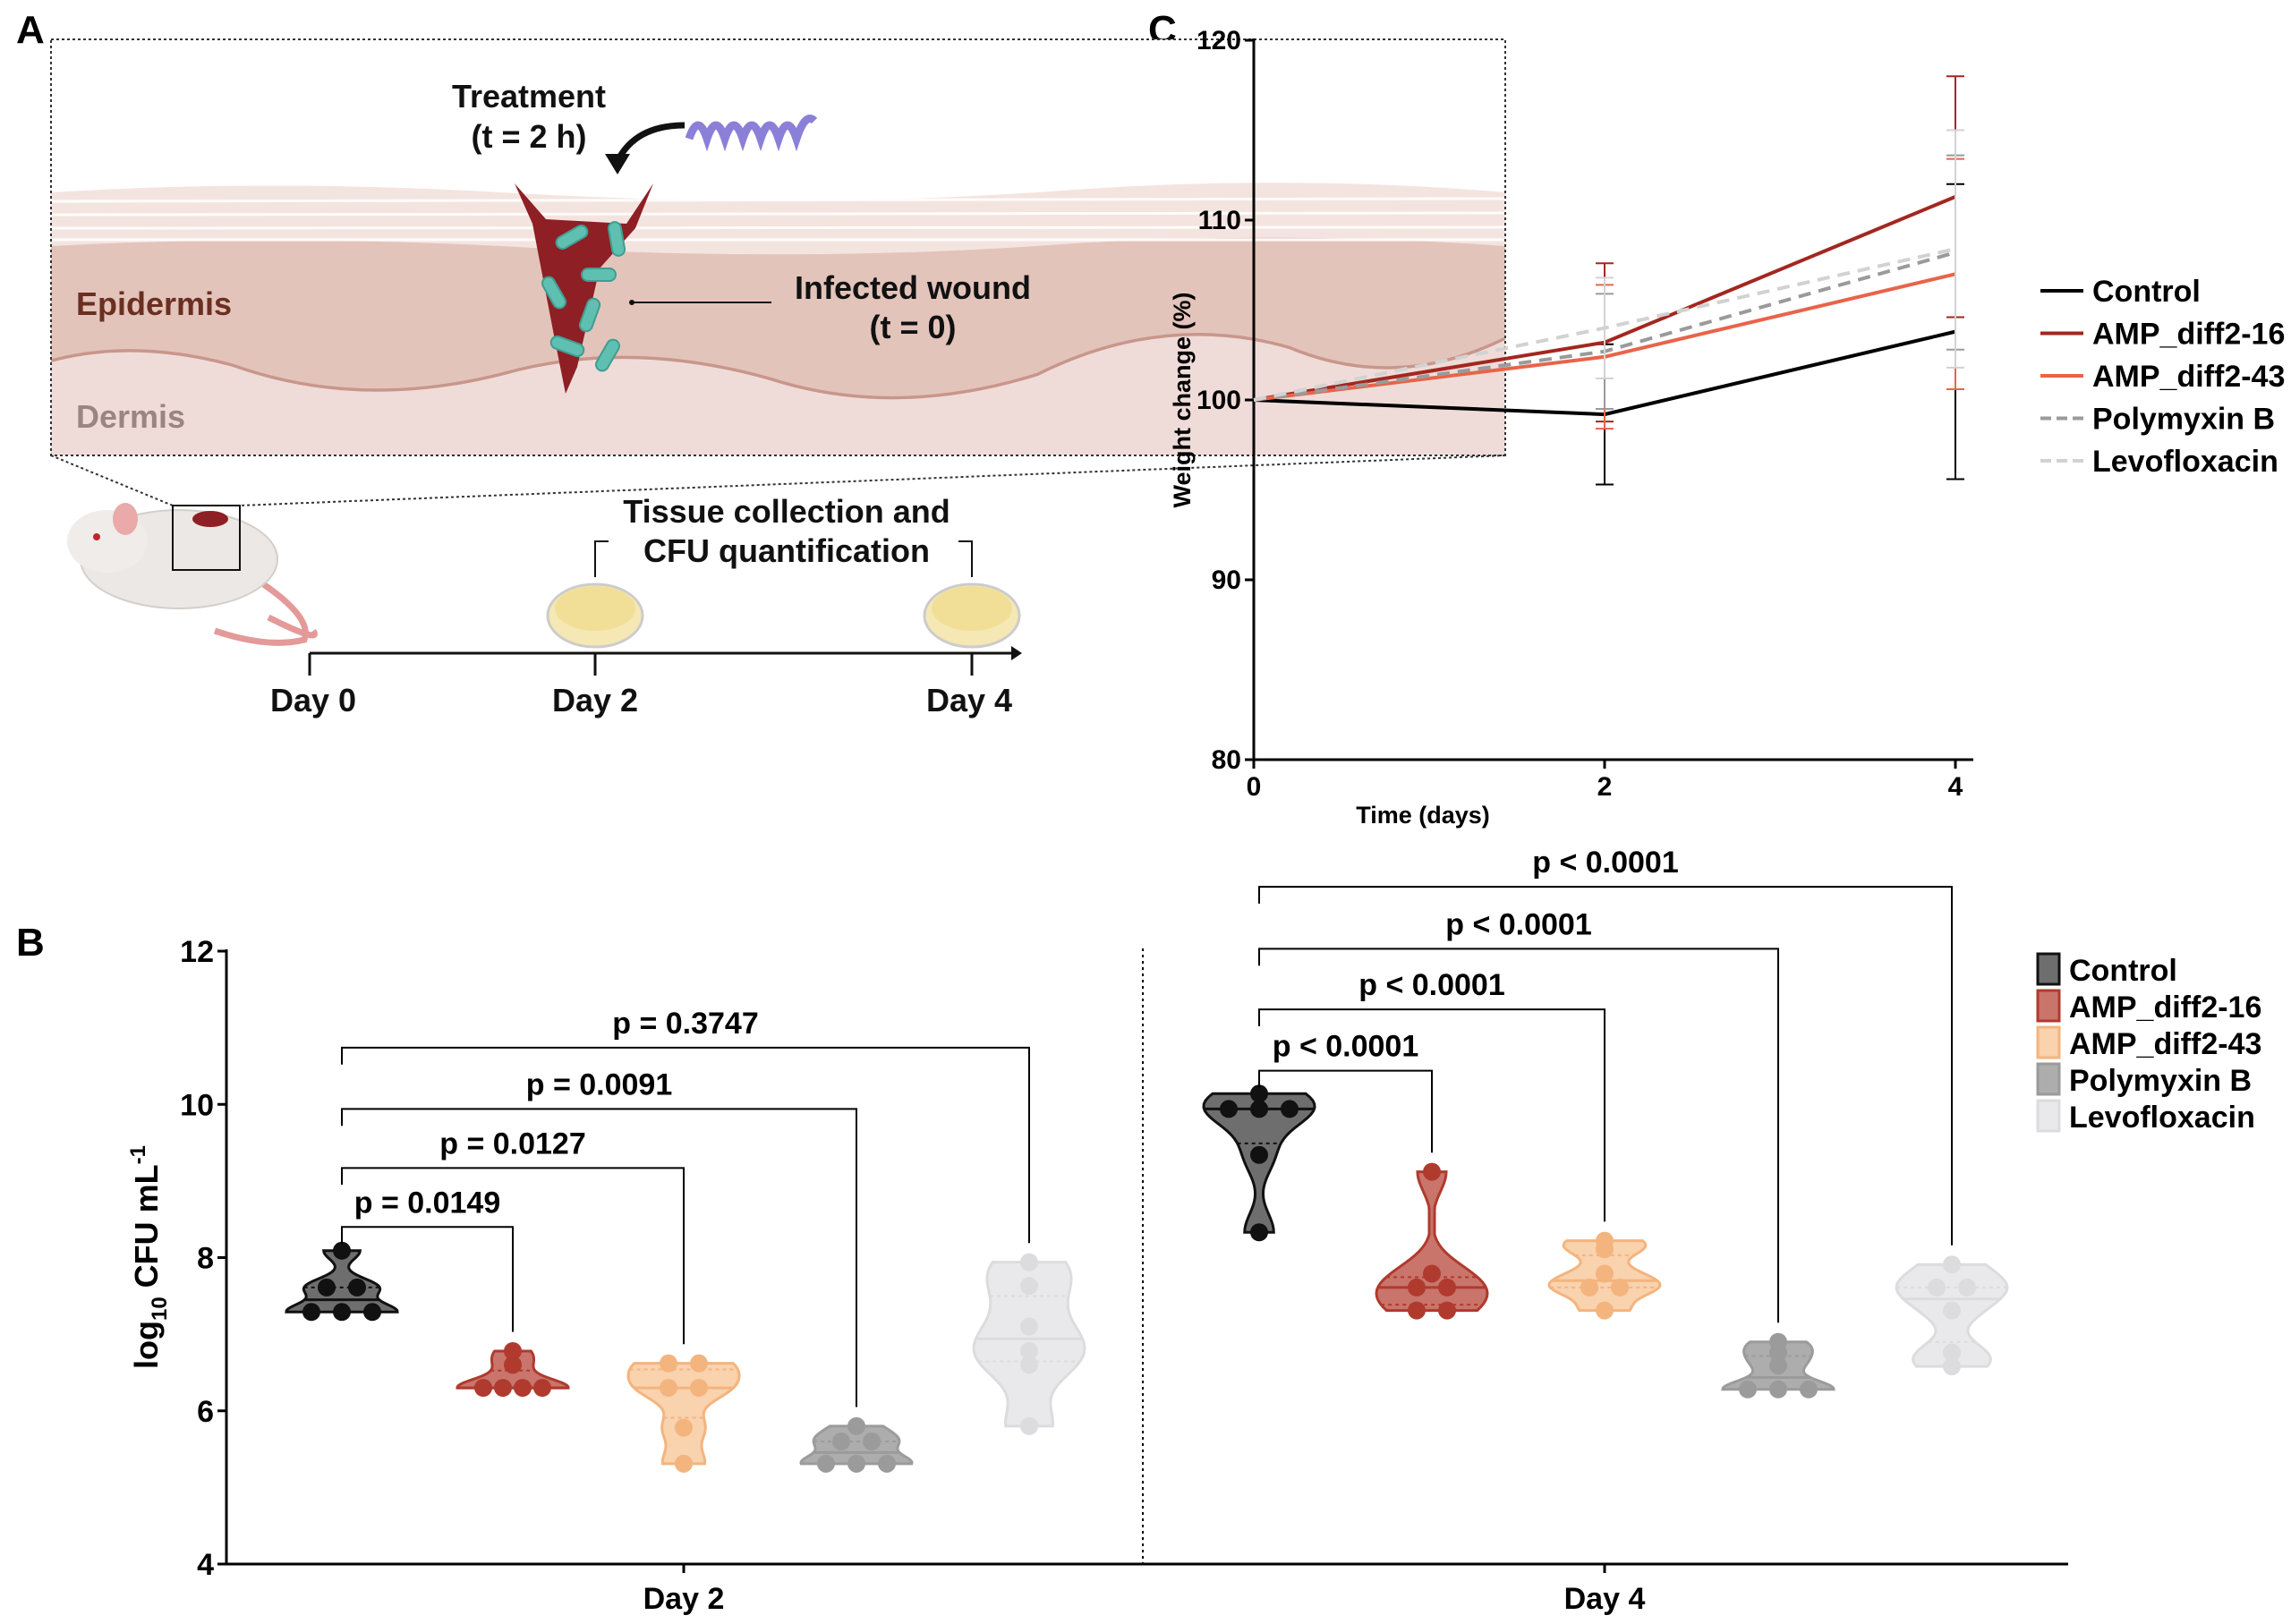  I want to click on b-legend-label: AMP_diff2-43, so click(2165, 1044).